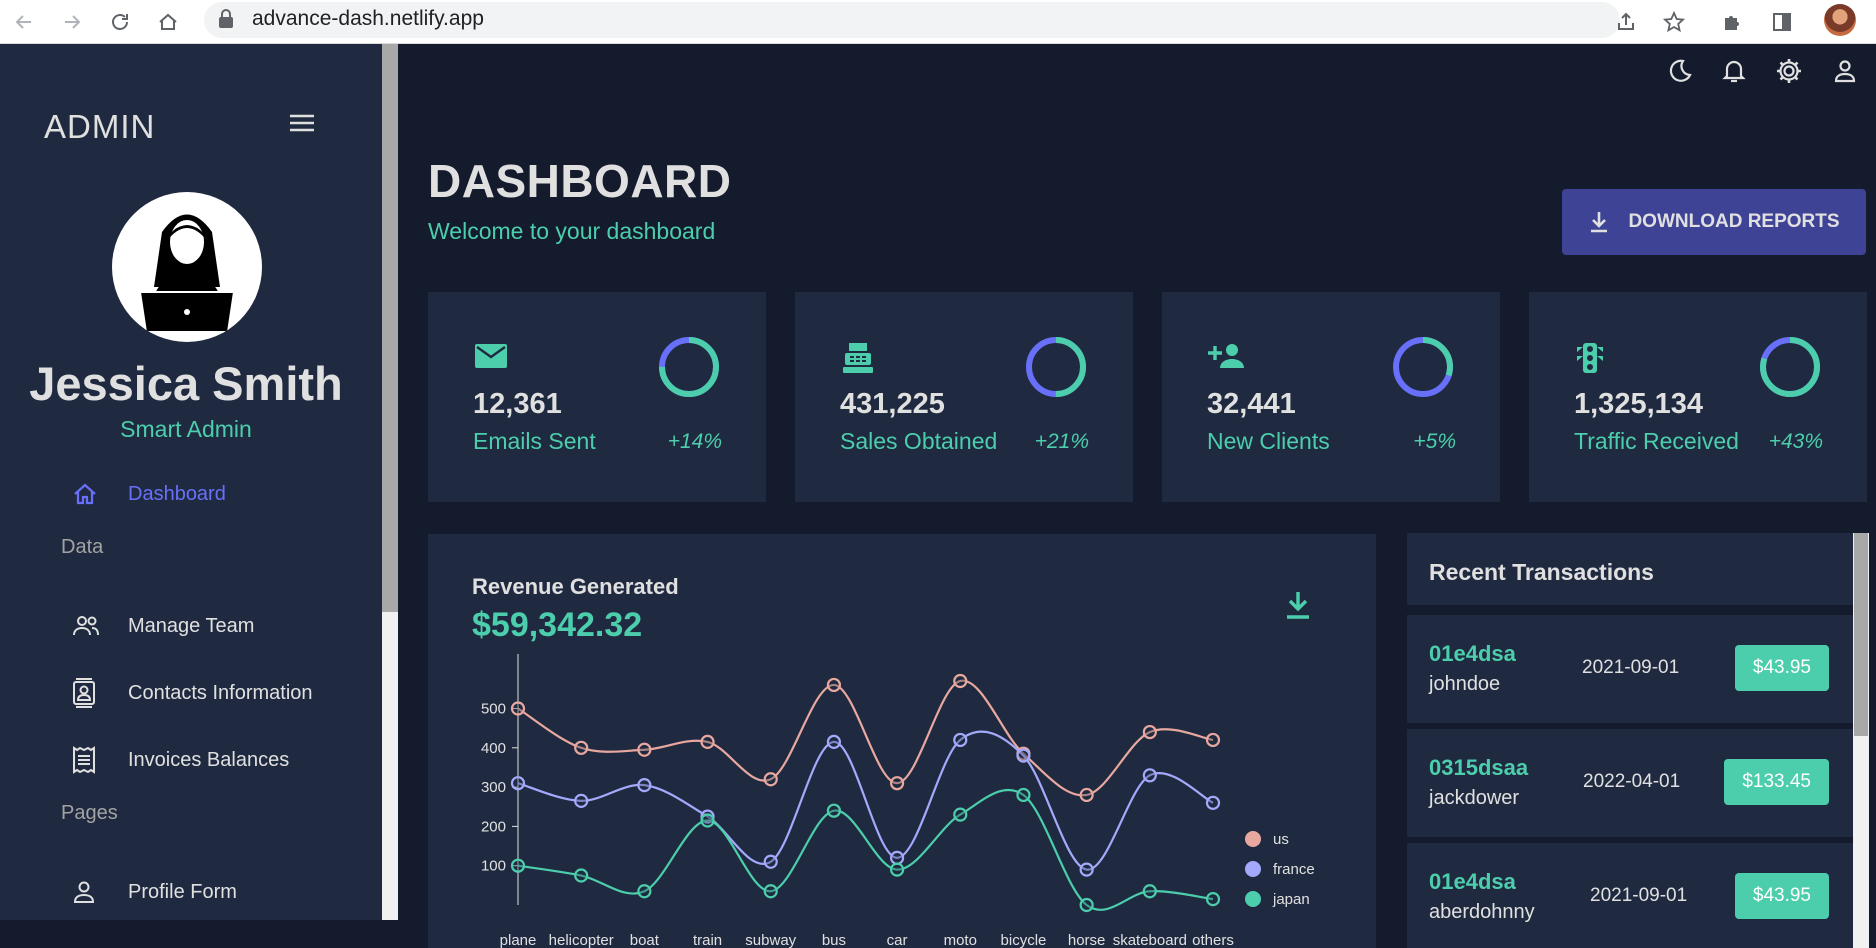 This screenshot has height=948, width=1876. What do you see at coordinates (1732, 22) in the screenshot?
I see `extensions-icon` at bounding box center [1732, 22].